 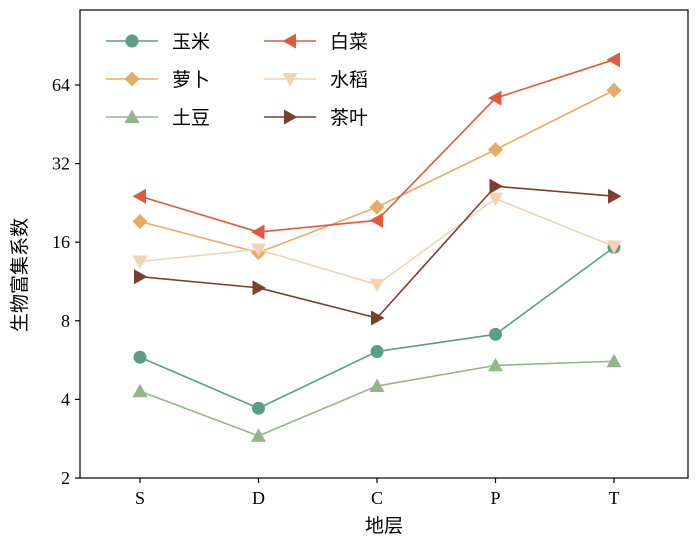 I want to click on x-tick-label: C, so click(x=377, y=498).